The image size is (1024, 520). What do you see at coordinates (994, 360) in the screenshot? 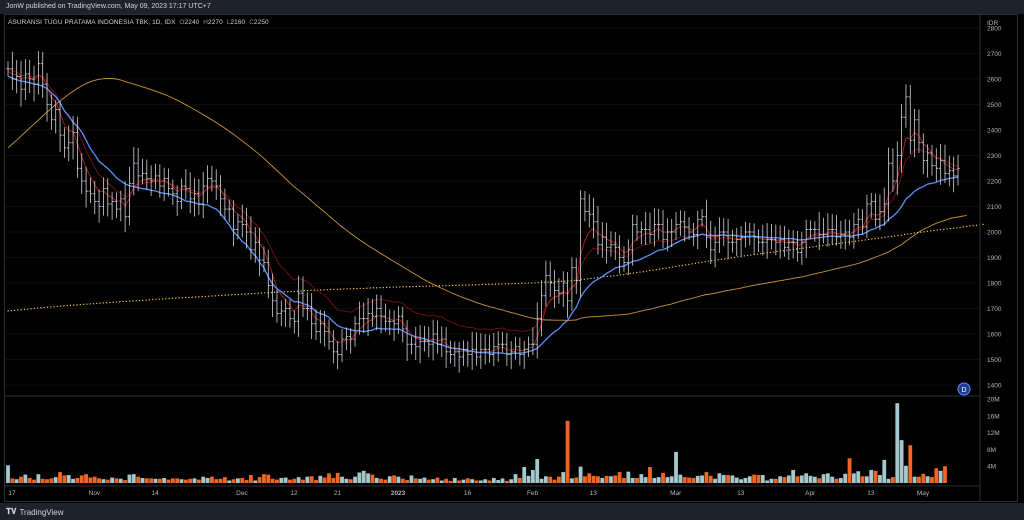
I see `price-tick-label: 1500` at bounding box center [994, 360].